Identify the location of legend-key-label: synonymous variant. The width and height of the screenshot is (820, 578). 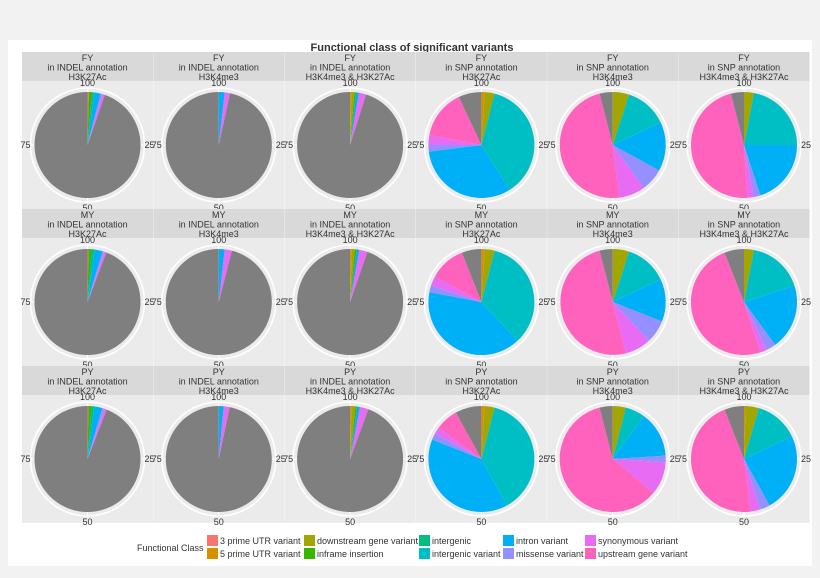
(638, 541).